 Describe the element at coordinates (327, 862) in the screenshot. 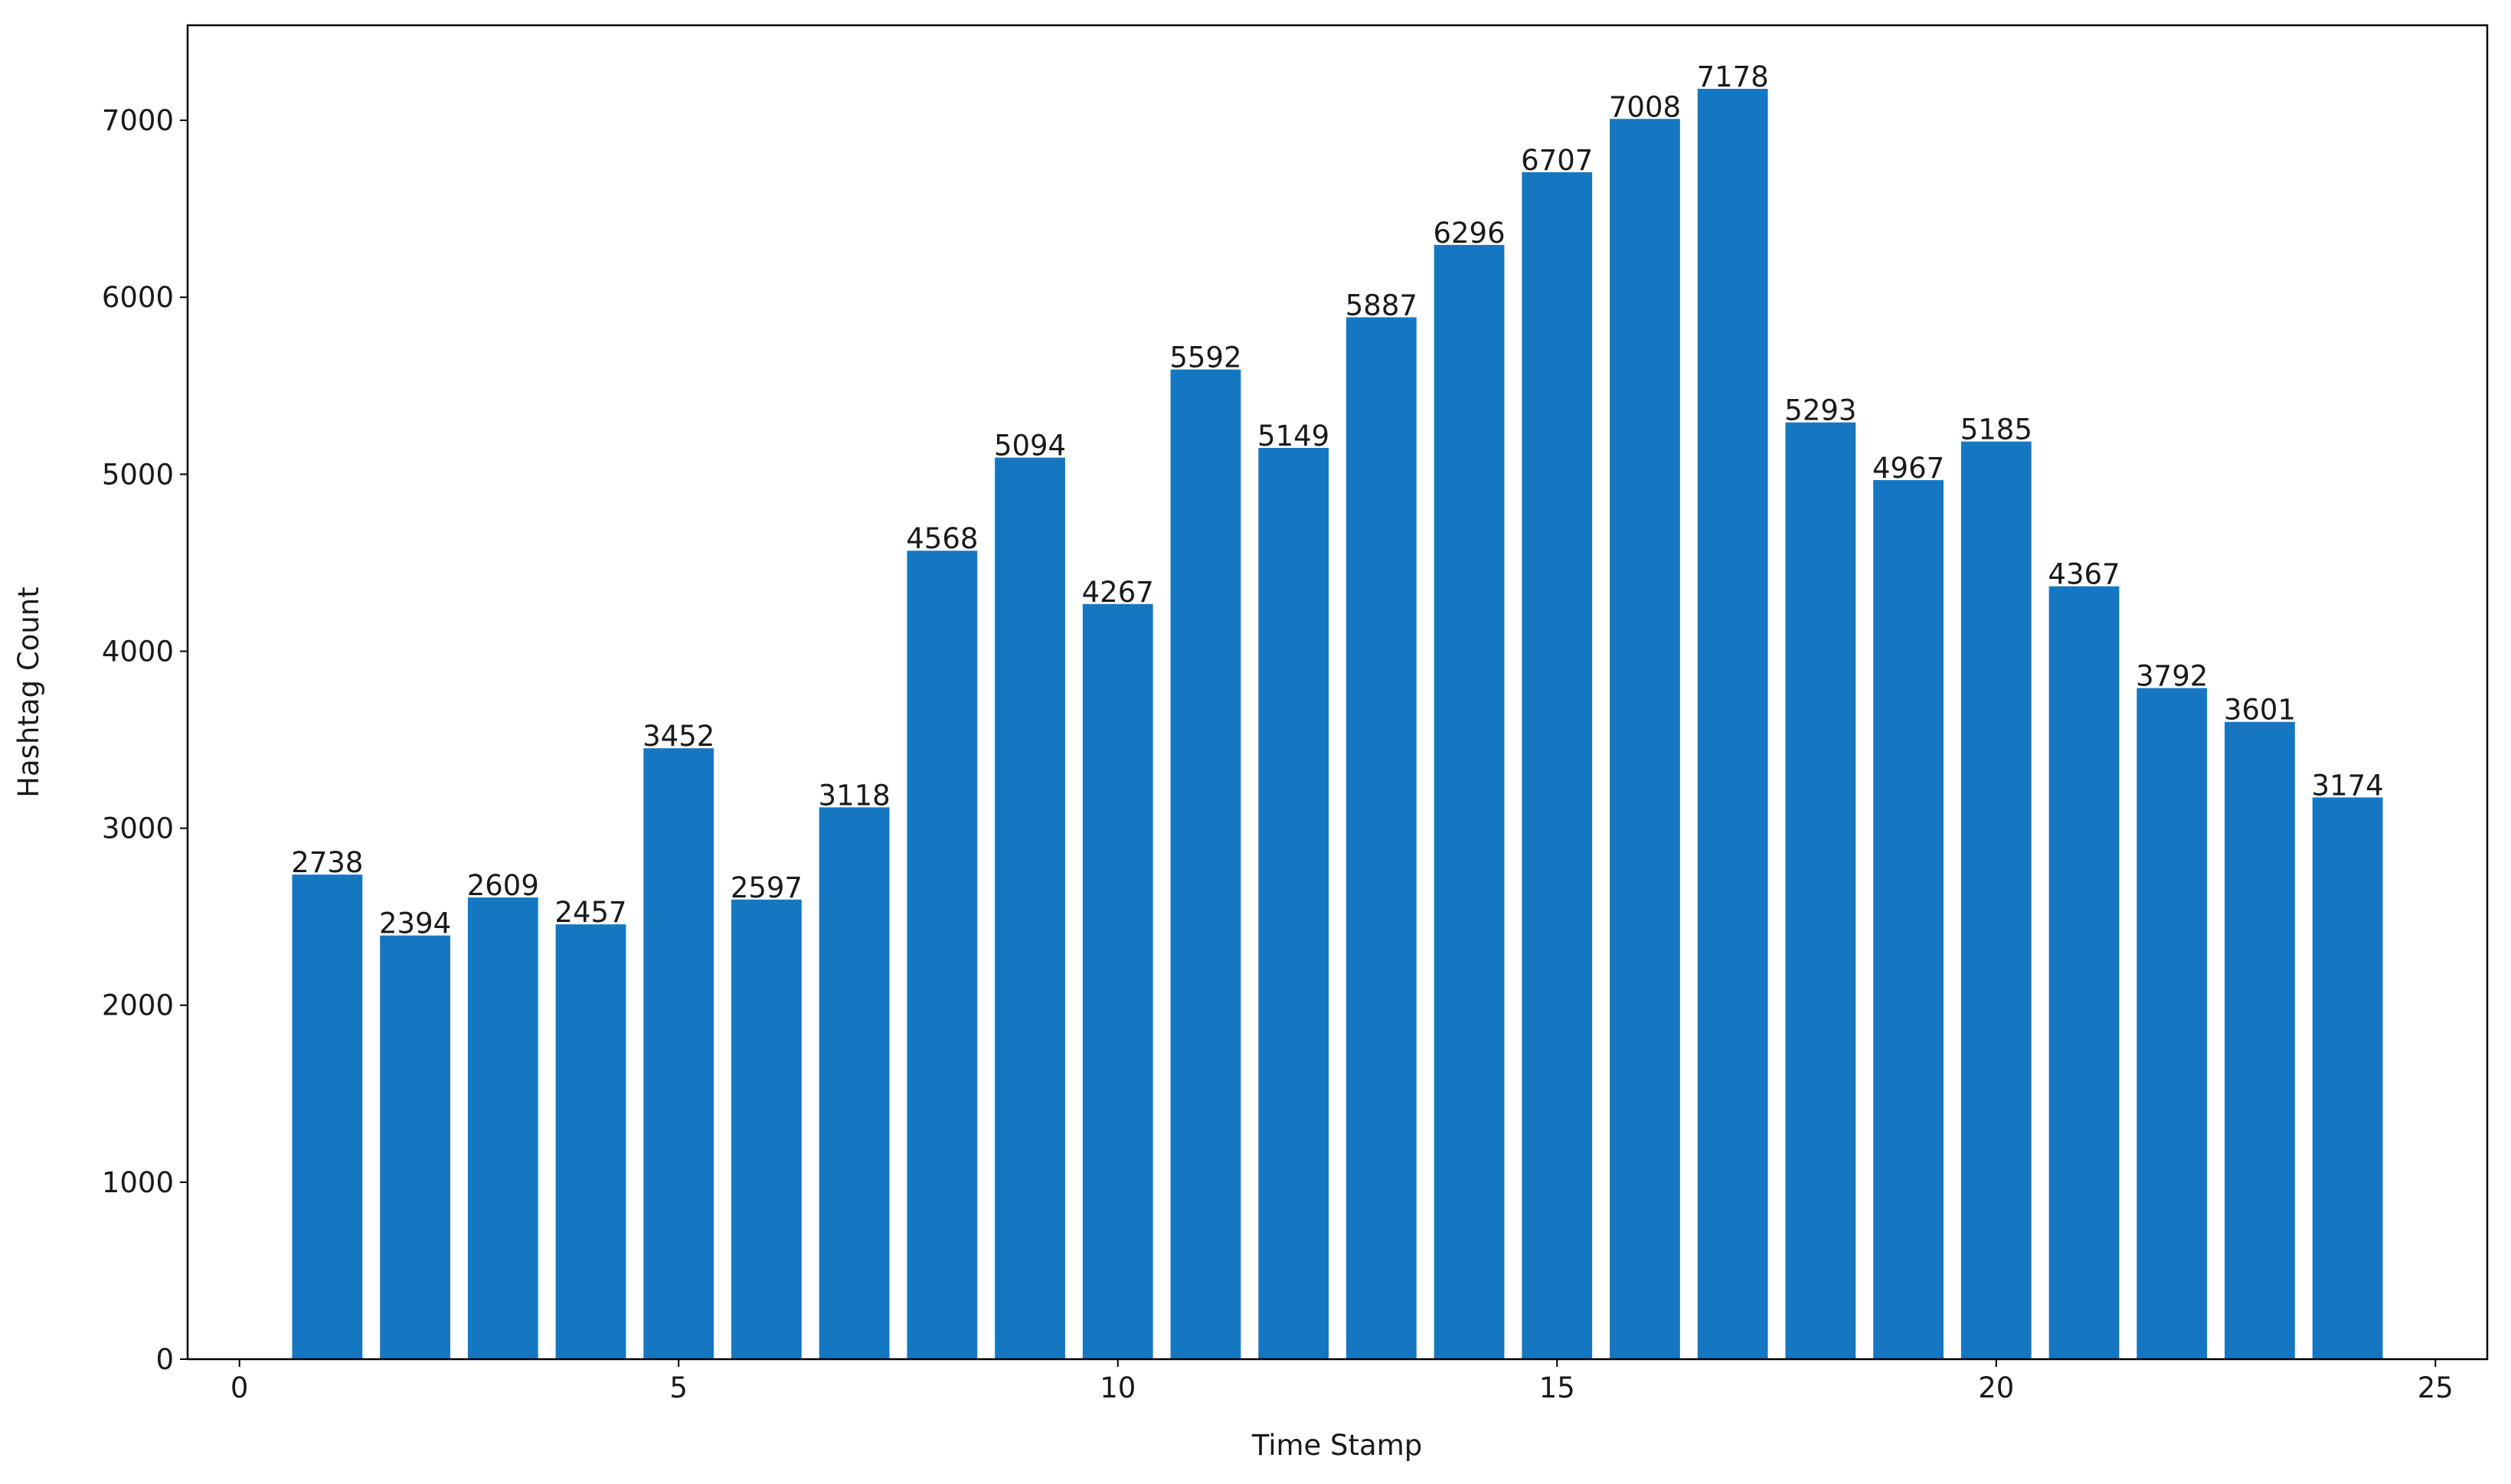

I see `value-label: 2738` at that location.